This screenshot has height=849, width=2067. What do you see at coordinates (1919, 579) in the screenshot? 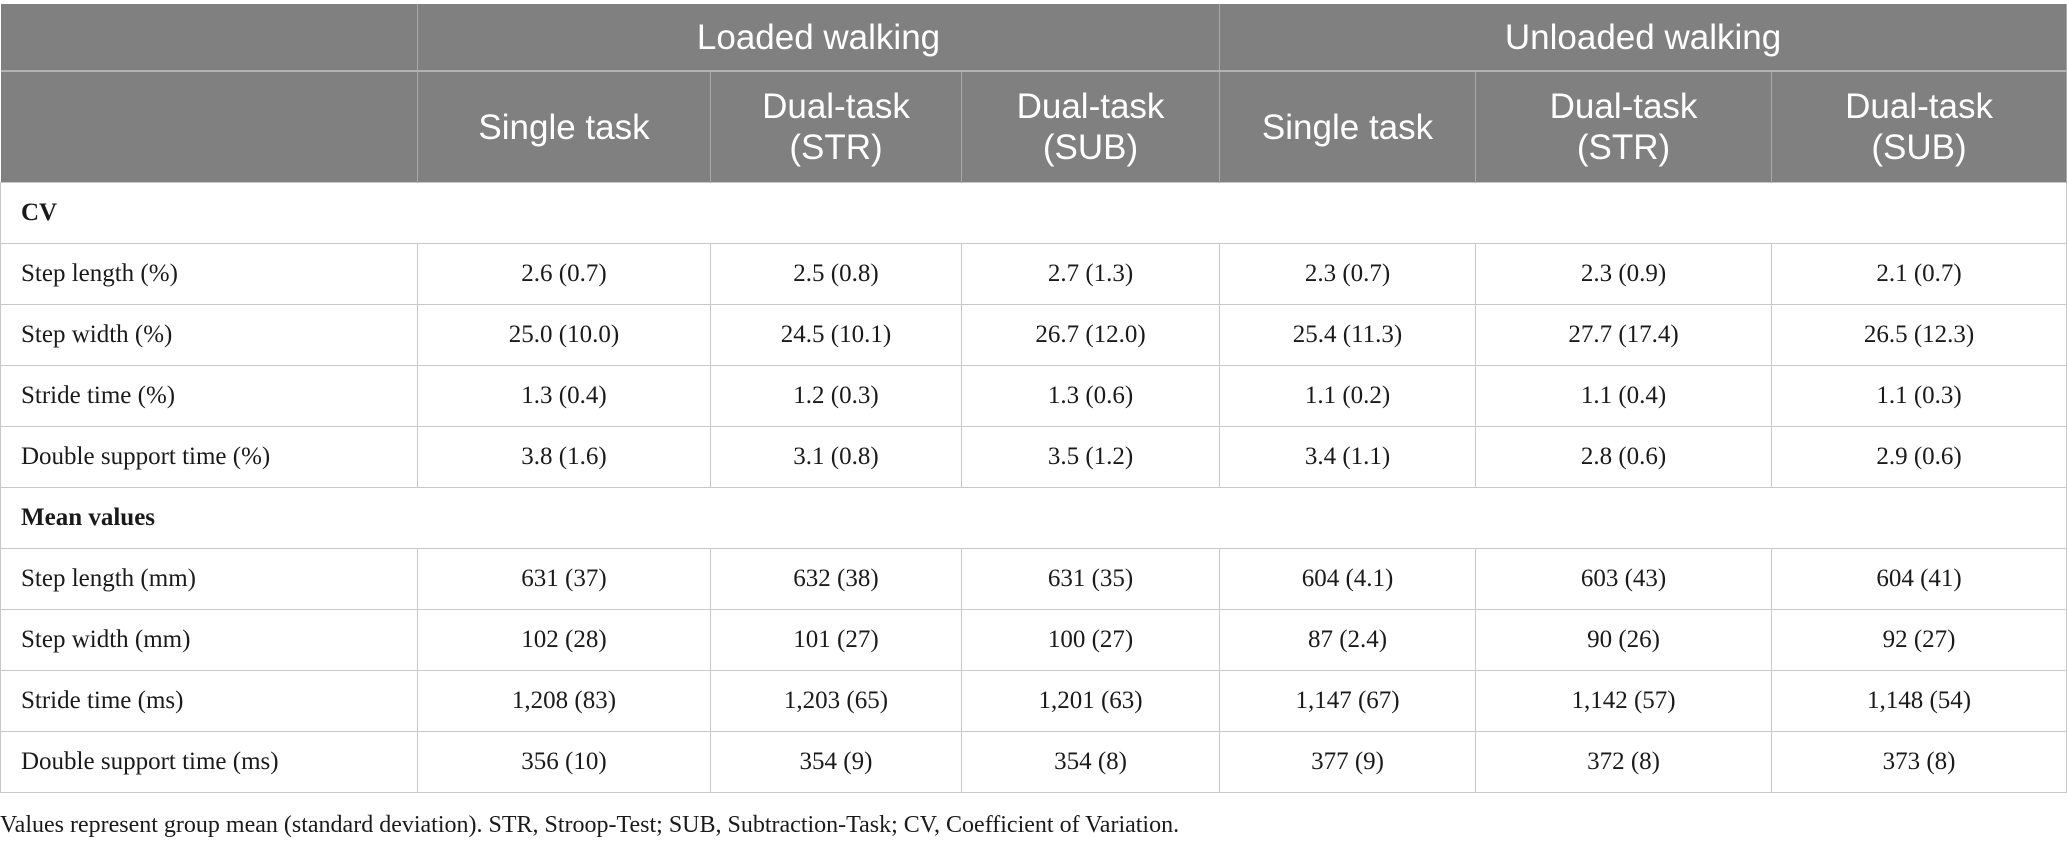
I see `table-cell: 604 (41)` at bounding box center [1919, 579].